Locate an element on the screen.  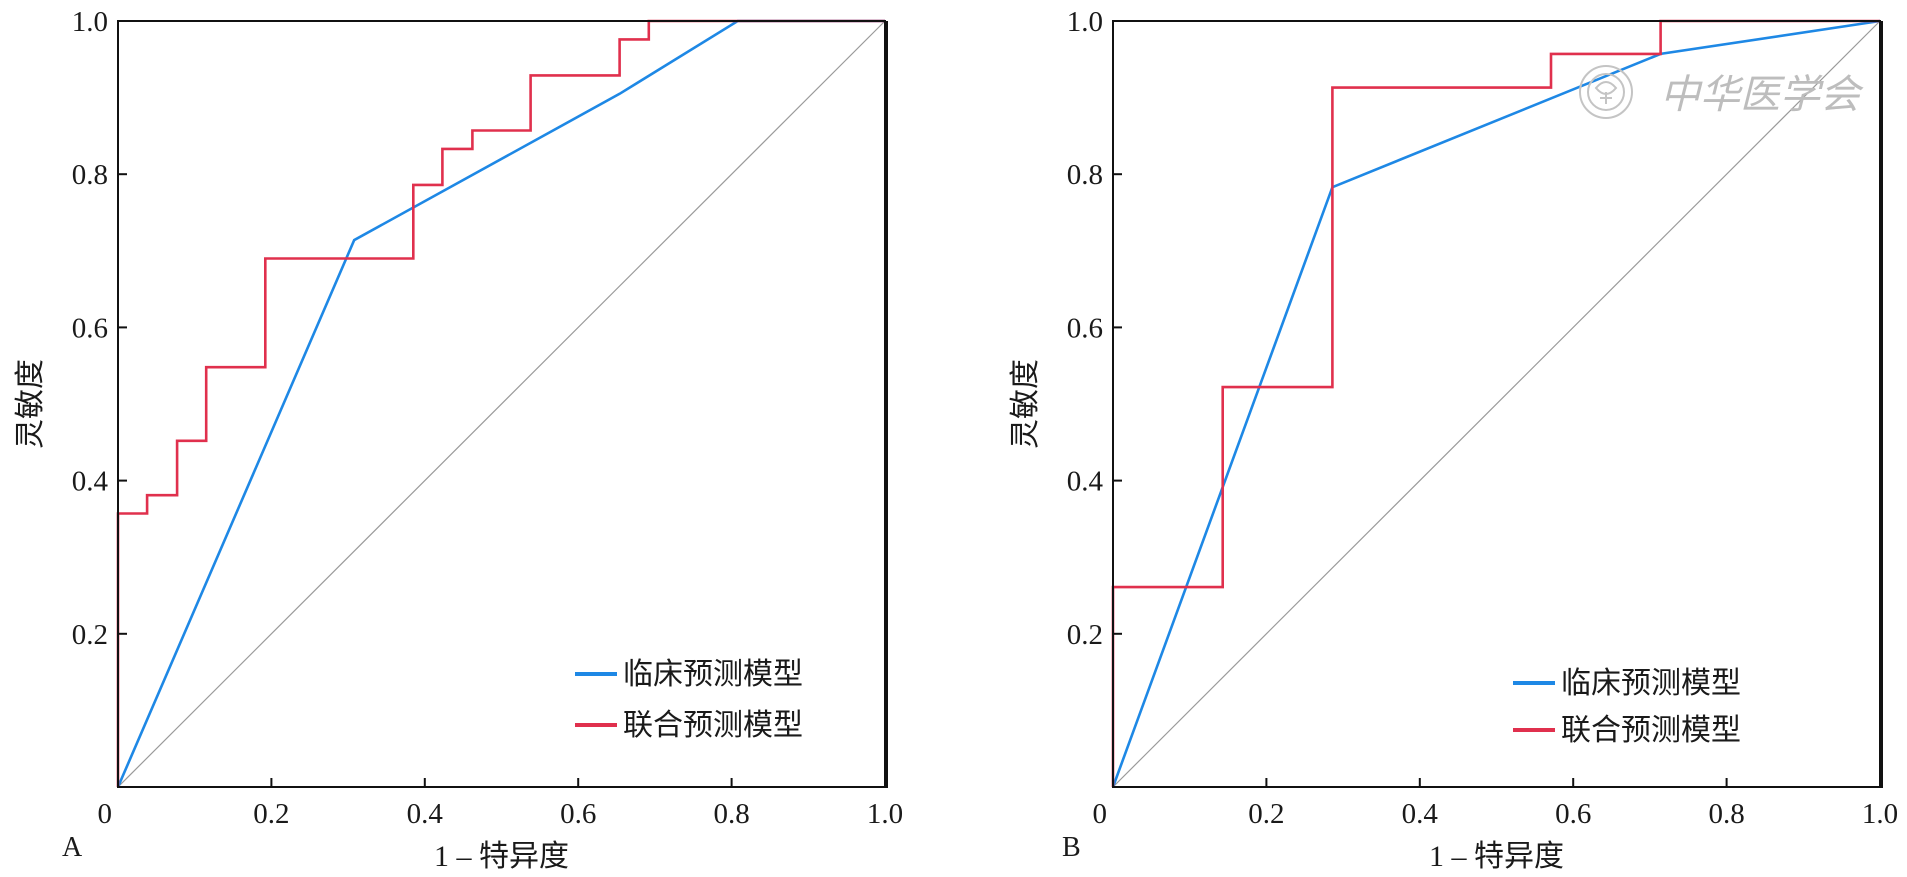
panel-label: B is located at coordinates (1071, 847).